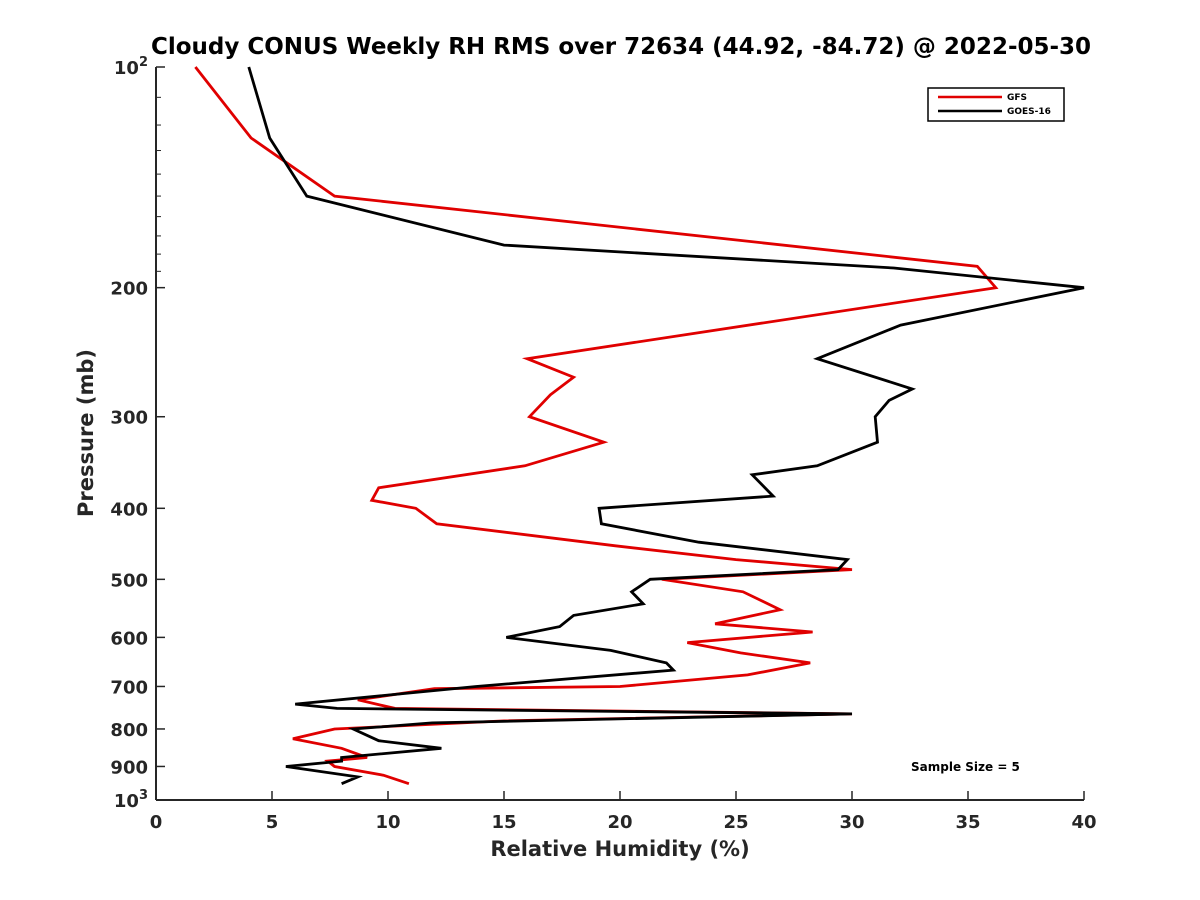  I want to click on y-tick-label: 200, so click(129, 289).